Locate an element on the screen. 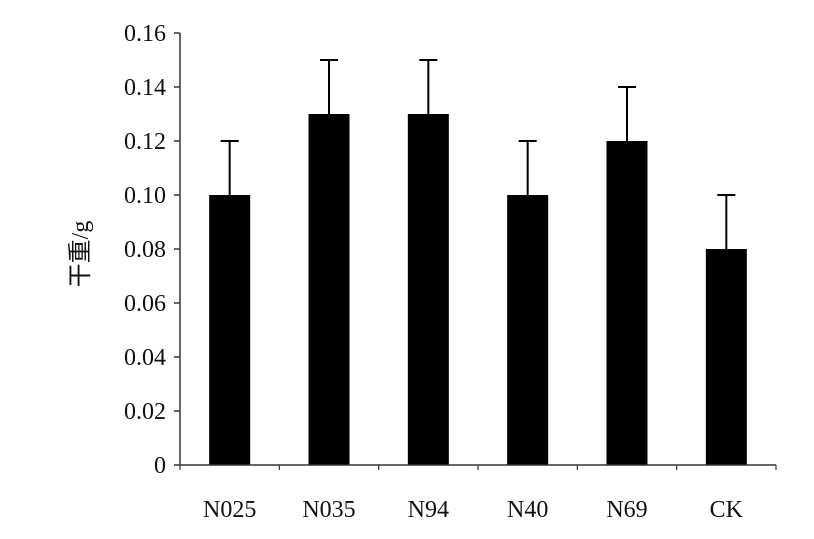 The height and width of the screenshot is (539, 814). x-tick-label: N025 is located at coordinates (229, 510).